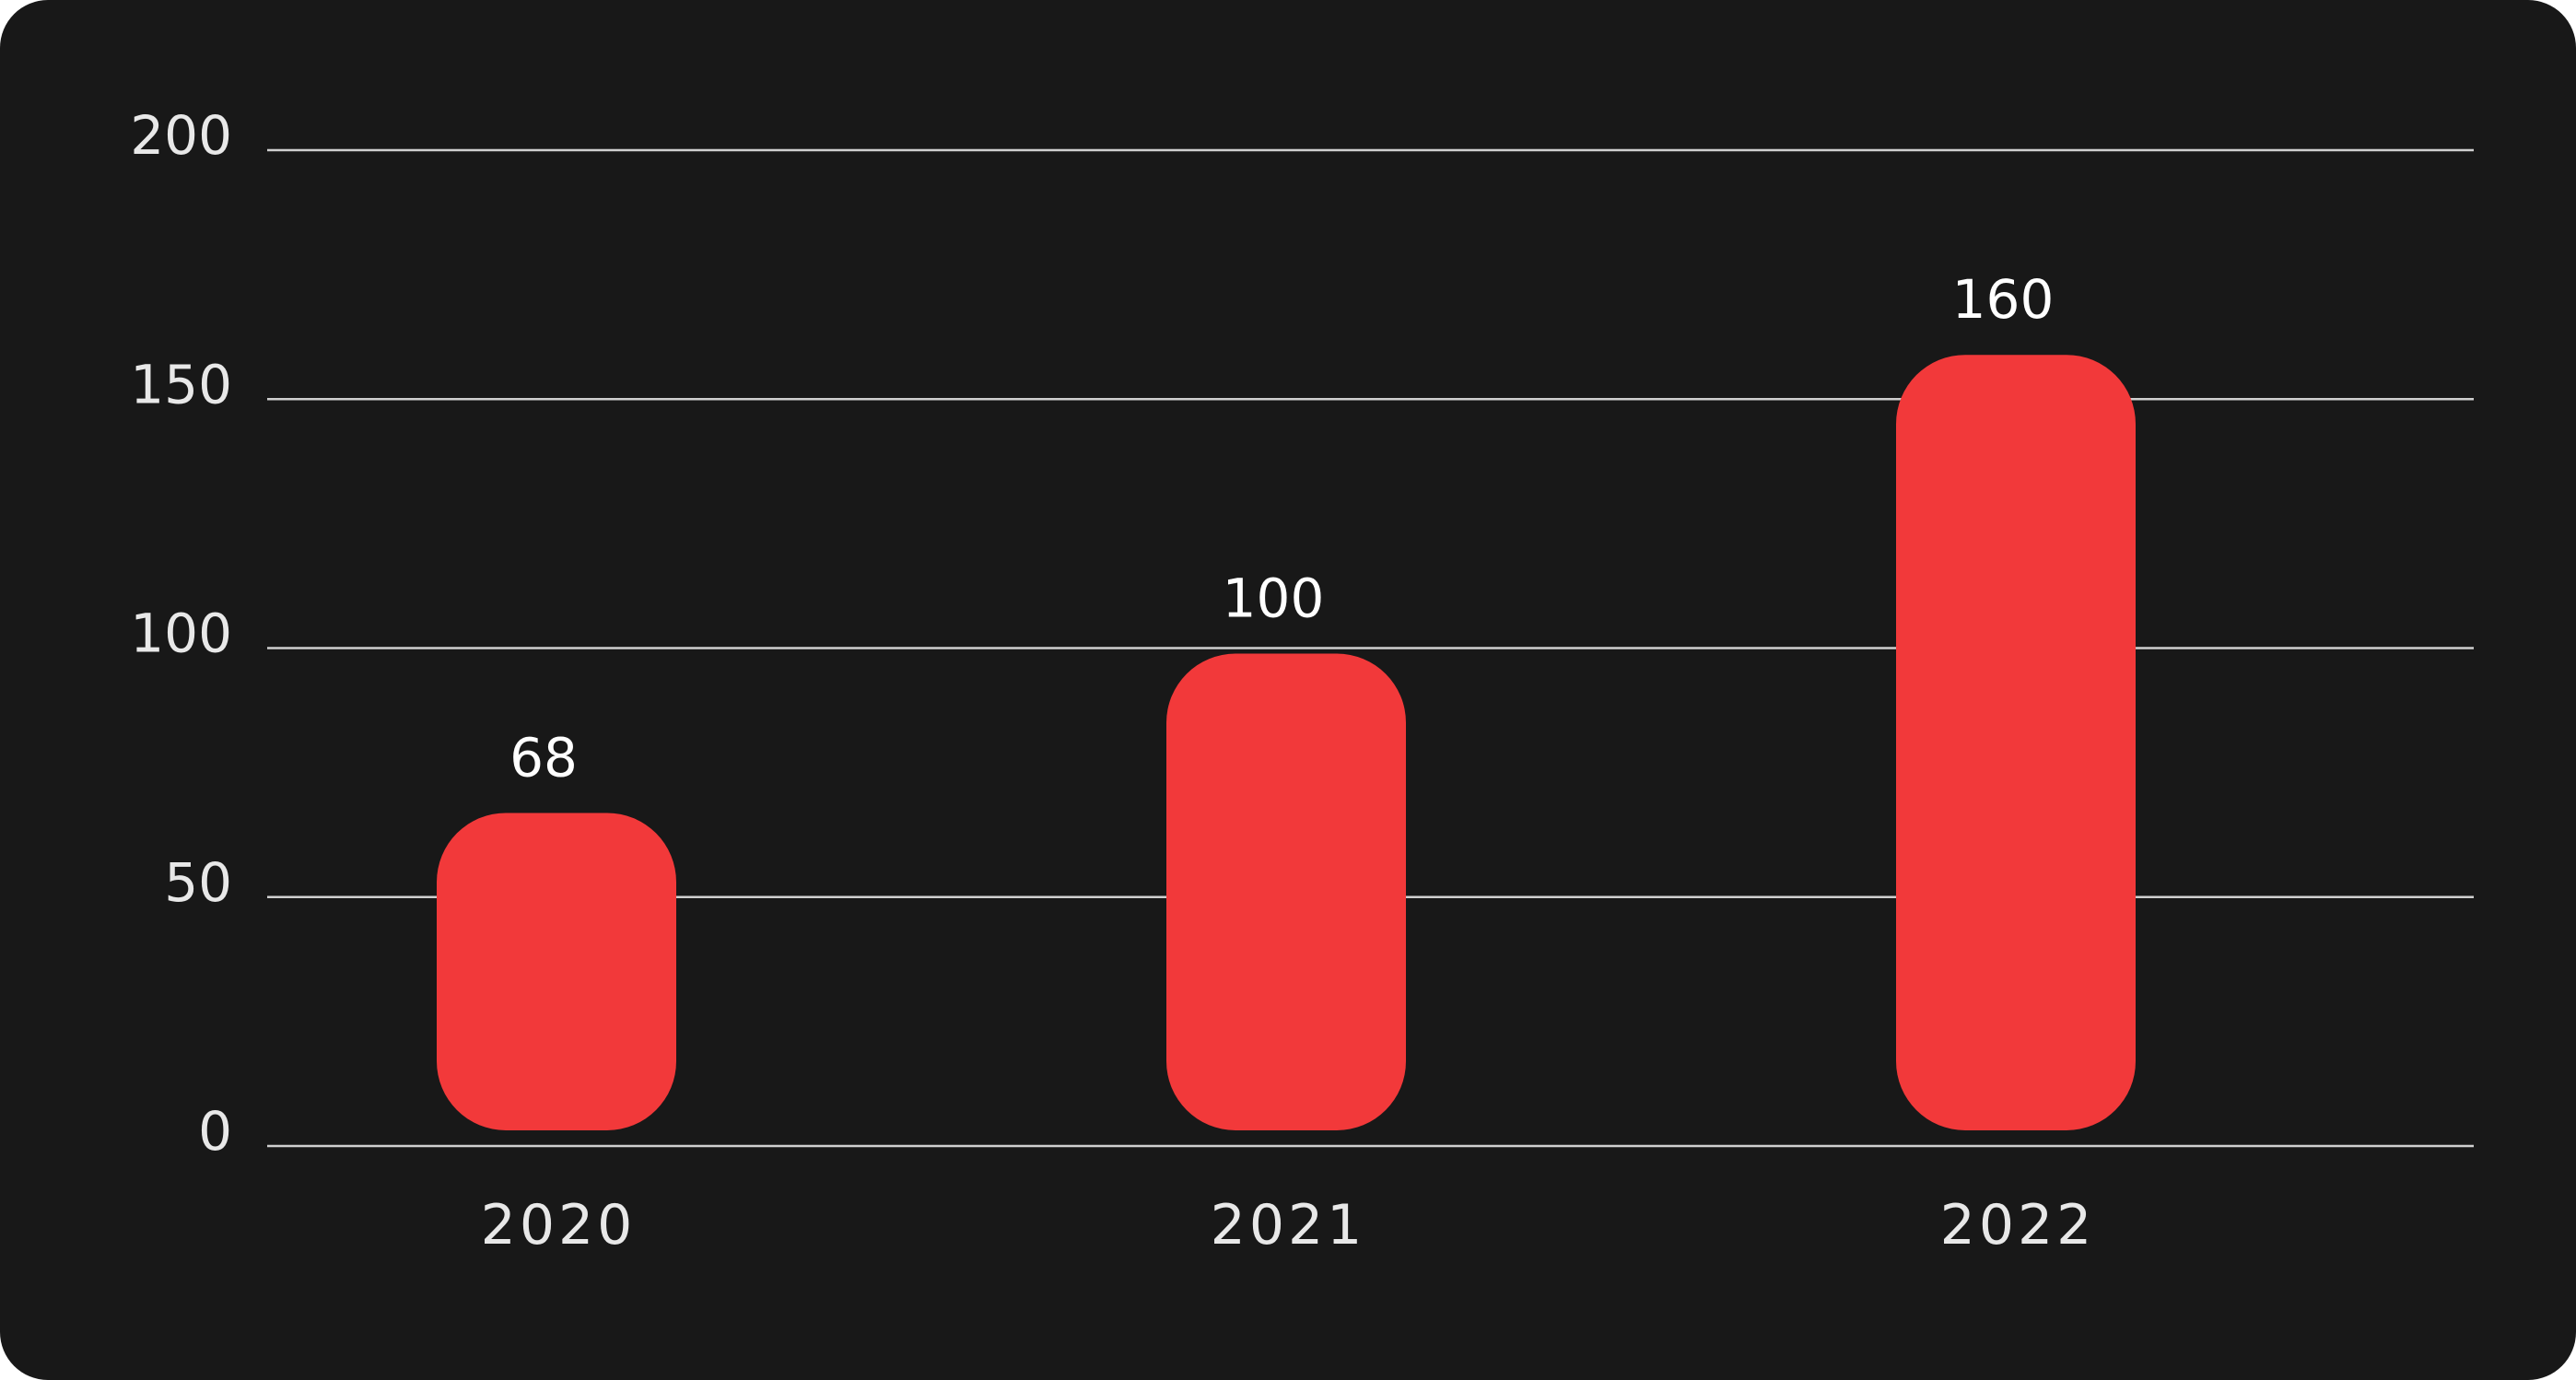 The height and width of the screenshot is (1380, 2576). What do you see at coordinates (181, 136) in the screenshot?
I see `y-tick-label-200: 200` at bounding box center [181, 136].